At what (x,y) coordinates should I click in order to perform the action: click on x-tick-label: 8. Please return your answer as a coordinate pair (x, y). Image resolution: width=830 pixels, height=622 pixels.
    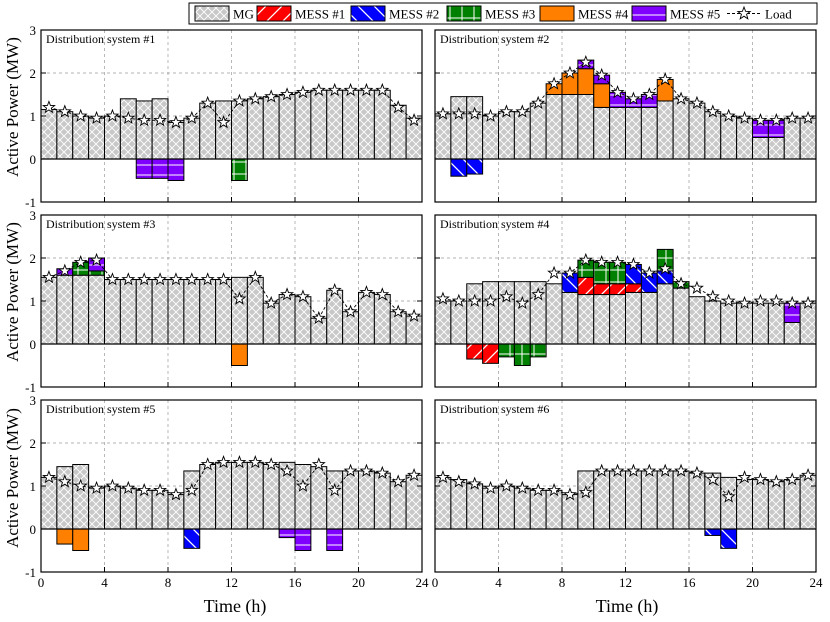
    Looking at the image, I should click on (168, 582).